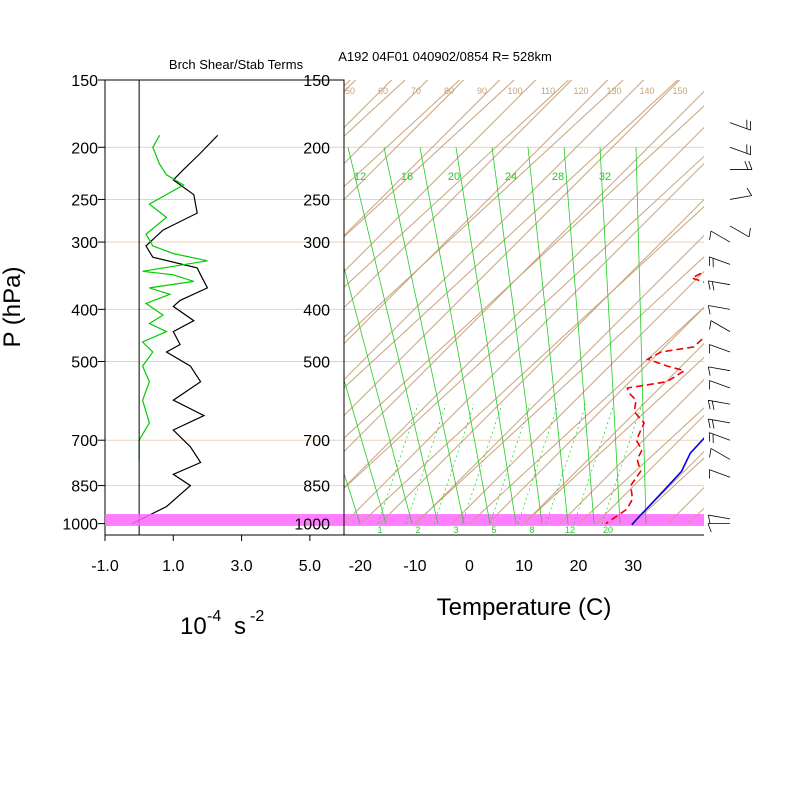 This screenshot has height=800, width=800. Describe the element at coordinates (105, 566) in the screenshot. I see `left-x-tick-label: -1.0` at that location.